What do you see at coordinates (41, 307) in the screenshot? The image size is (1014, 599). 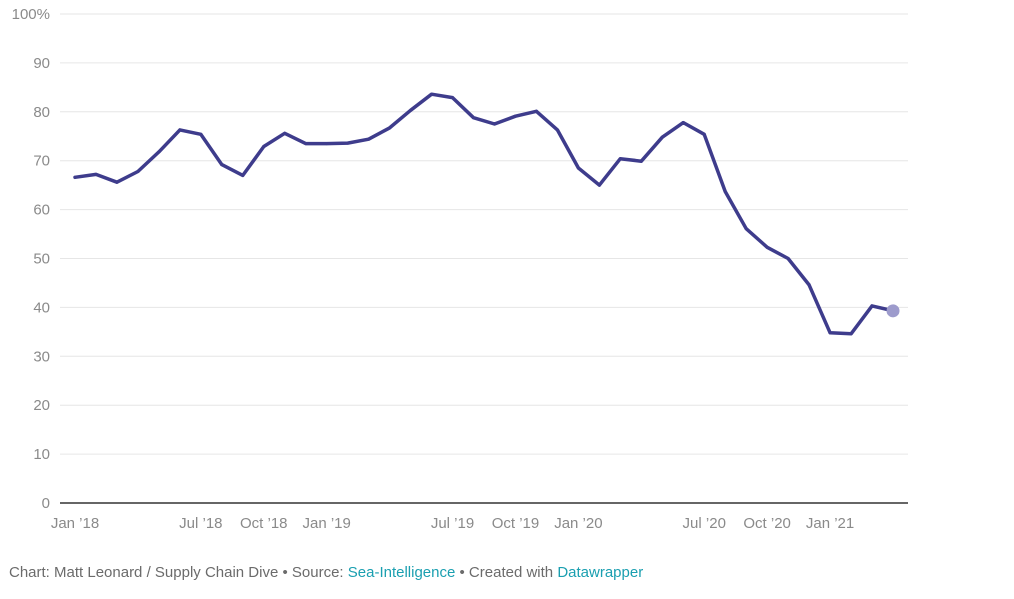 I see `y-tick-label: 40` at bounding box center [41, 307].